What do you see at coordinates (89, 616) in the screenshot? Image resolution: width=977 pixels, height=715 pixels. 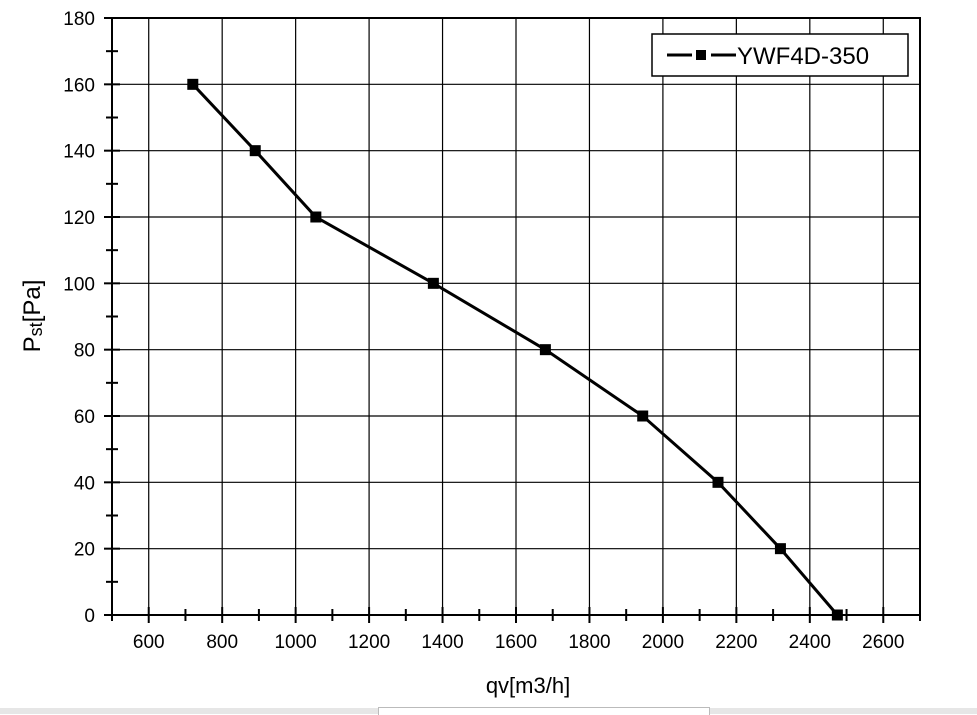 I see `y-tick-label: 0` at bounding box center [89, 616].